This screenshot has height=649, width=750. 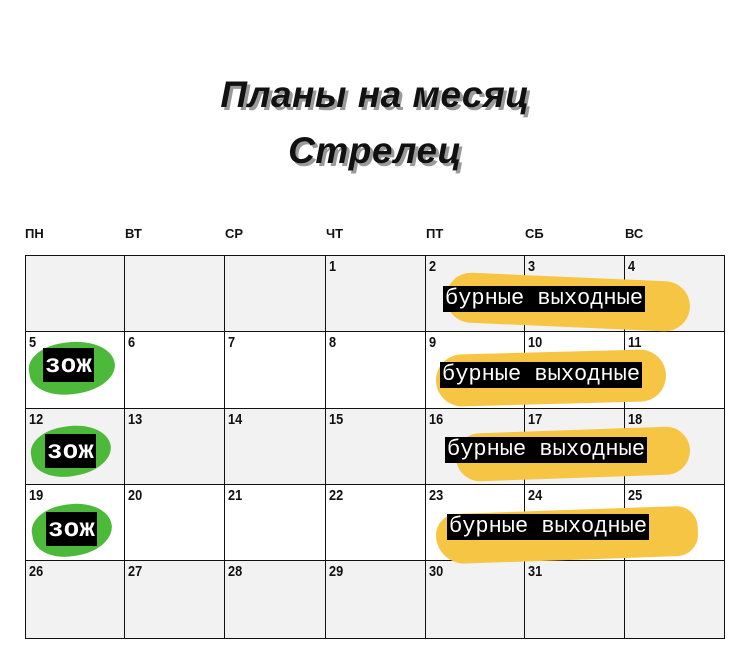 What do you see at coordinates (36, 495) in the screenshot?
I see `day-number: 19` at bounding box center [36, 495].